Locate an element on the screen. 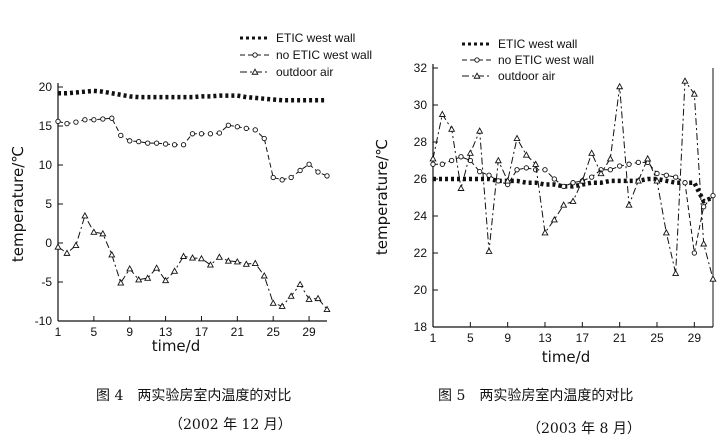 Image resolution: width=727 pixels, height=446 pixels. chart1-y-tick-label: -5 is located at coordinates (46, 282).